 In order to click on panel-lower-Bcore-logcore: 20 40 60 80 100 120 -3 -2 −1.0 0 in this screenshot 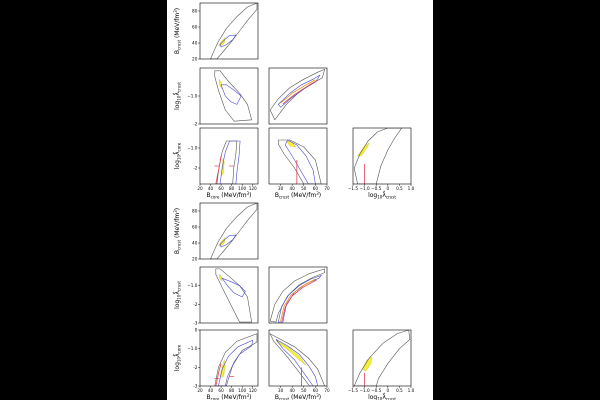, I will do `click(223, 360)`.